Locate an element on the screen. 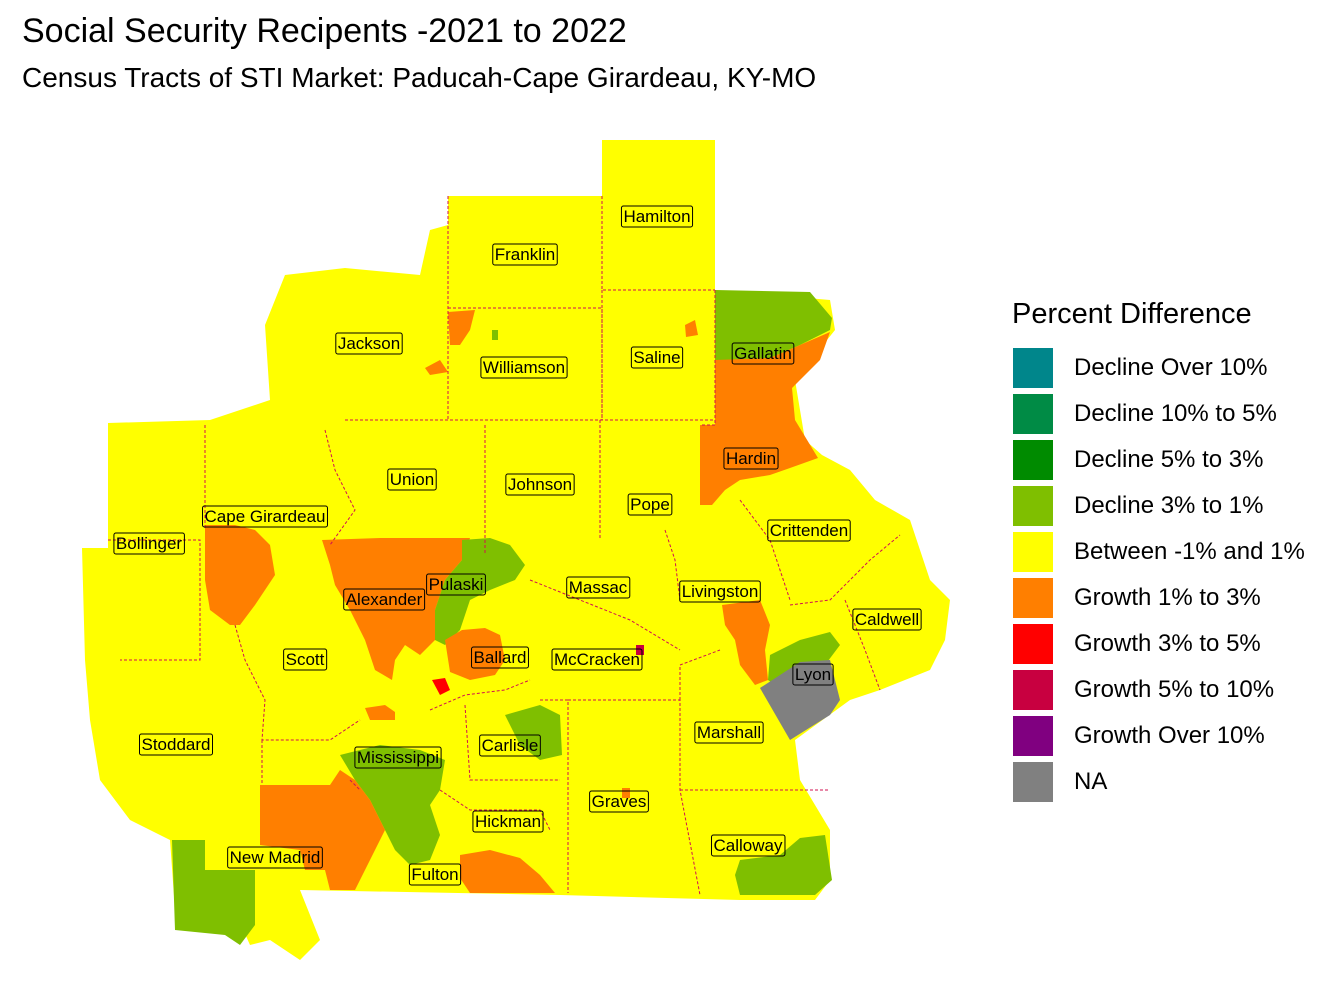 The image size is (1344, 1008). county-name: Scott is located at coordinates (305, 659).